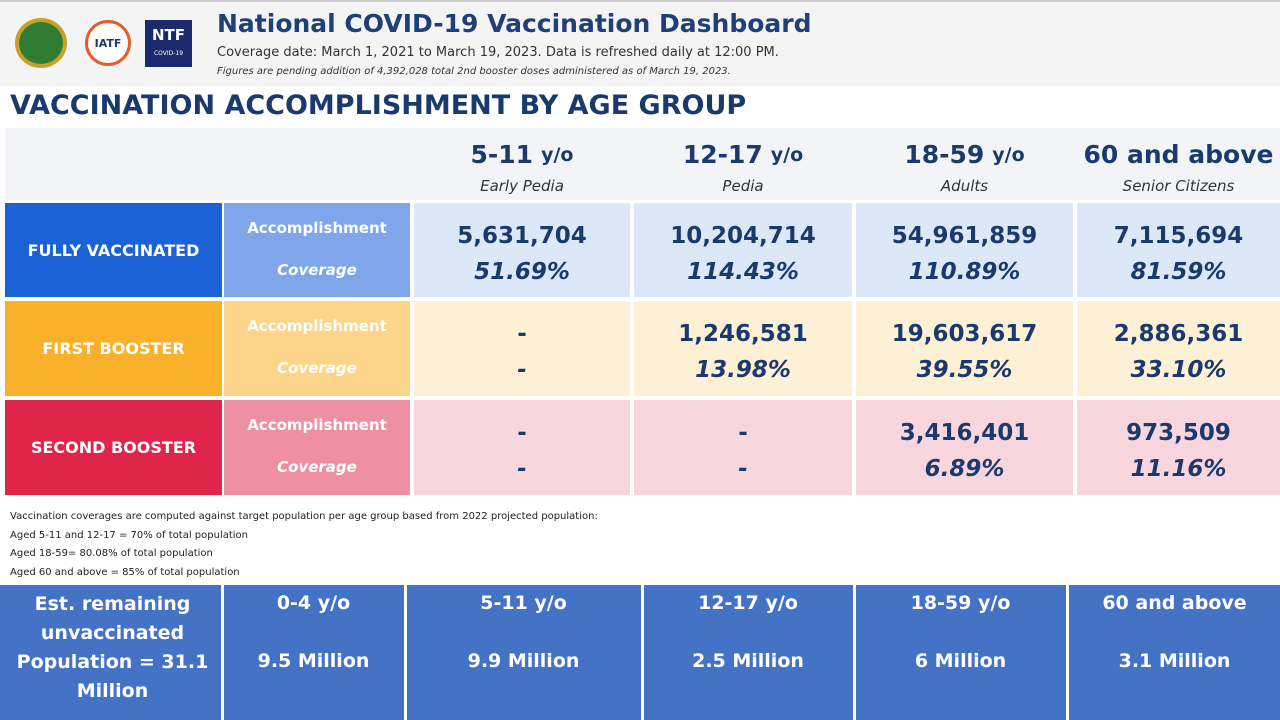 The height and width of the screenshot is (720, 1280). Describe the element at coordinates (722, 154) in the screenshot. I see `age-group: 12-17` at that location.